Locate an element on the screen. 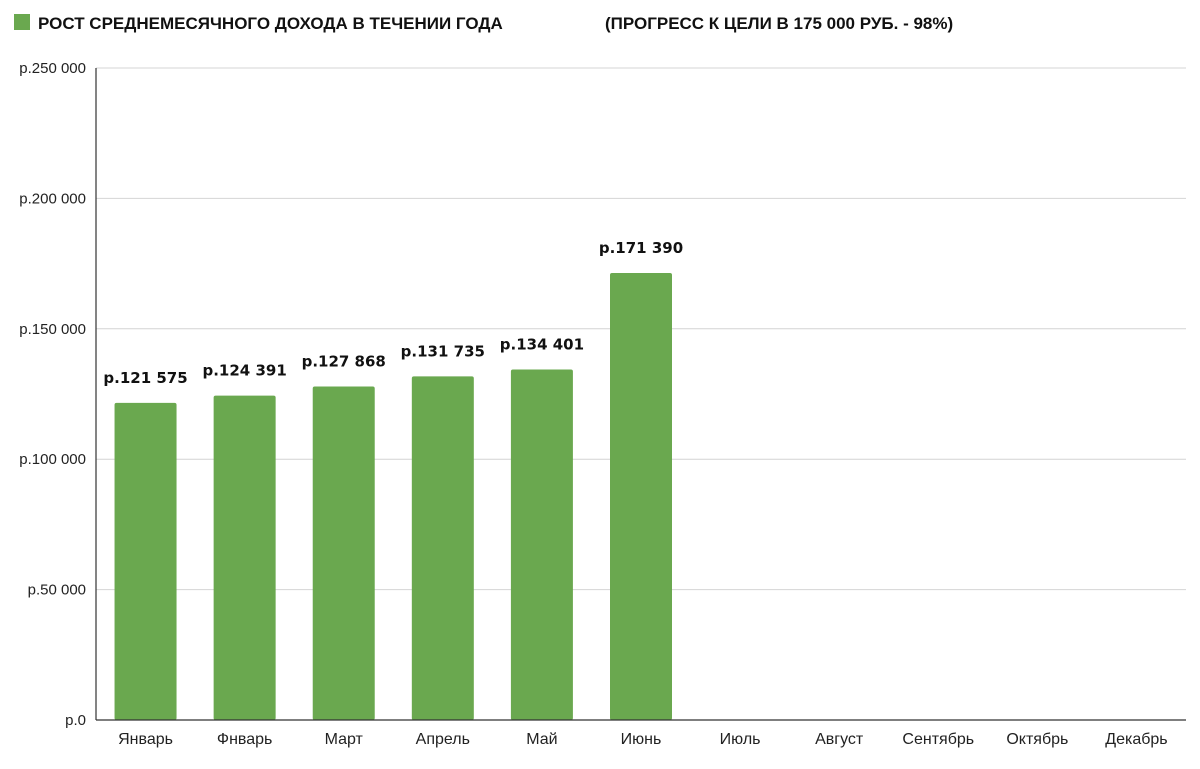 The height and width of the screenshot is (769, 1200). legend-swatch is located at coordinates (22, 22).